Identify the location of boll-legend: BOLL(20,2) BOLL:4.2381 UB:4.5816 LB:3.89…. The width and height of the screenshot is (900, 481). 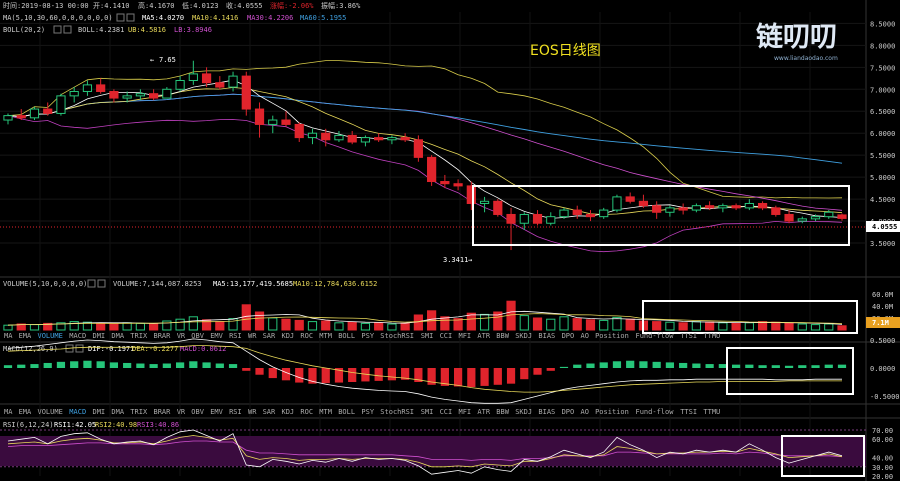
(107, 29).